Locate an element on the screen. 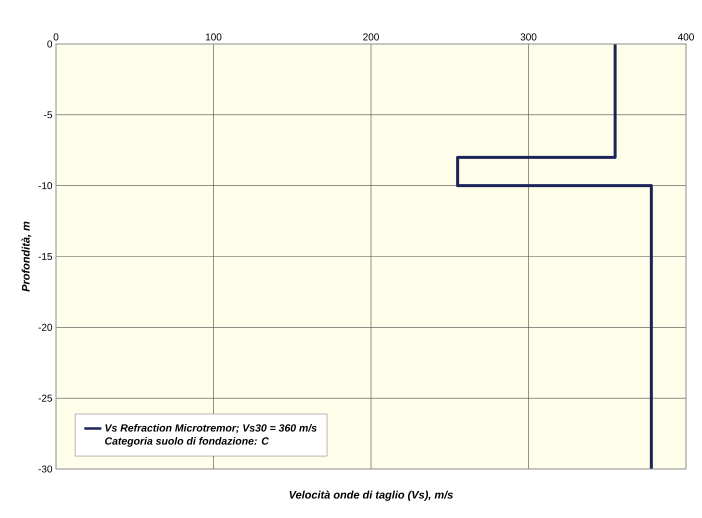 The height and width of the screenshot is (518, 702). y-tick-label: -5 is located at coordinates (48, 114).